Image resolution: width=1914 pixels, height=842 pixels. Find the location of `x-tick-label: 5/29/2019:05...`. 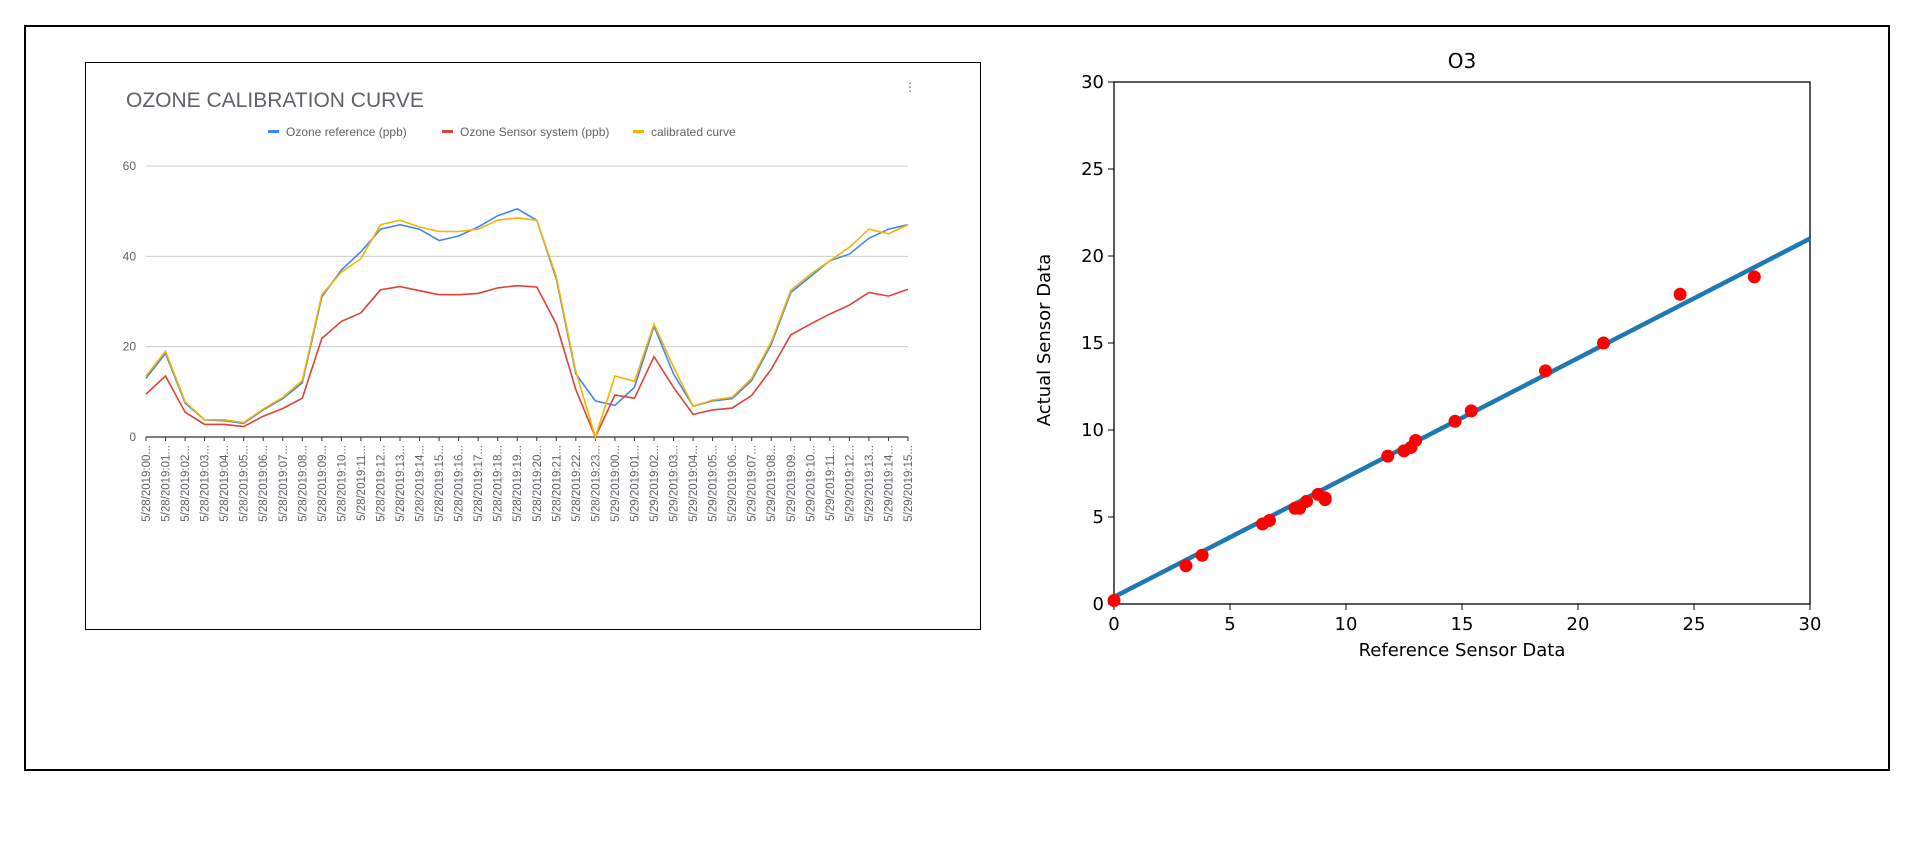

x-tick-label: 5/29/2019:05... is located at coordinates (714, 483).